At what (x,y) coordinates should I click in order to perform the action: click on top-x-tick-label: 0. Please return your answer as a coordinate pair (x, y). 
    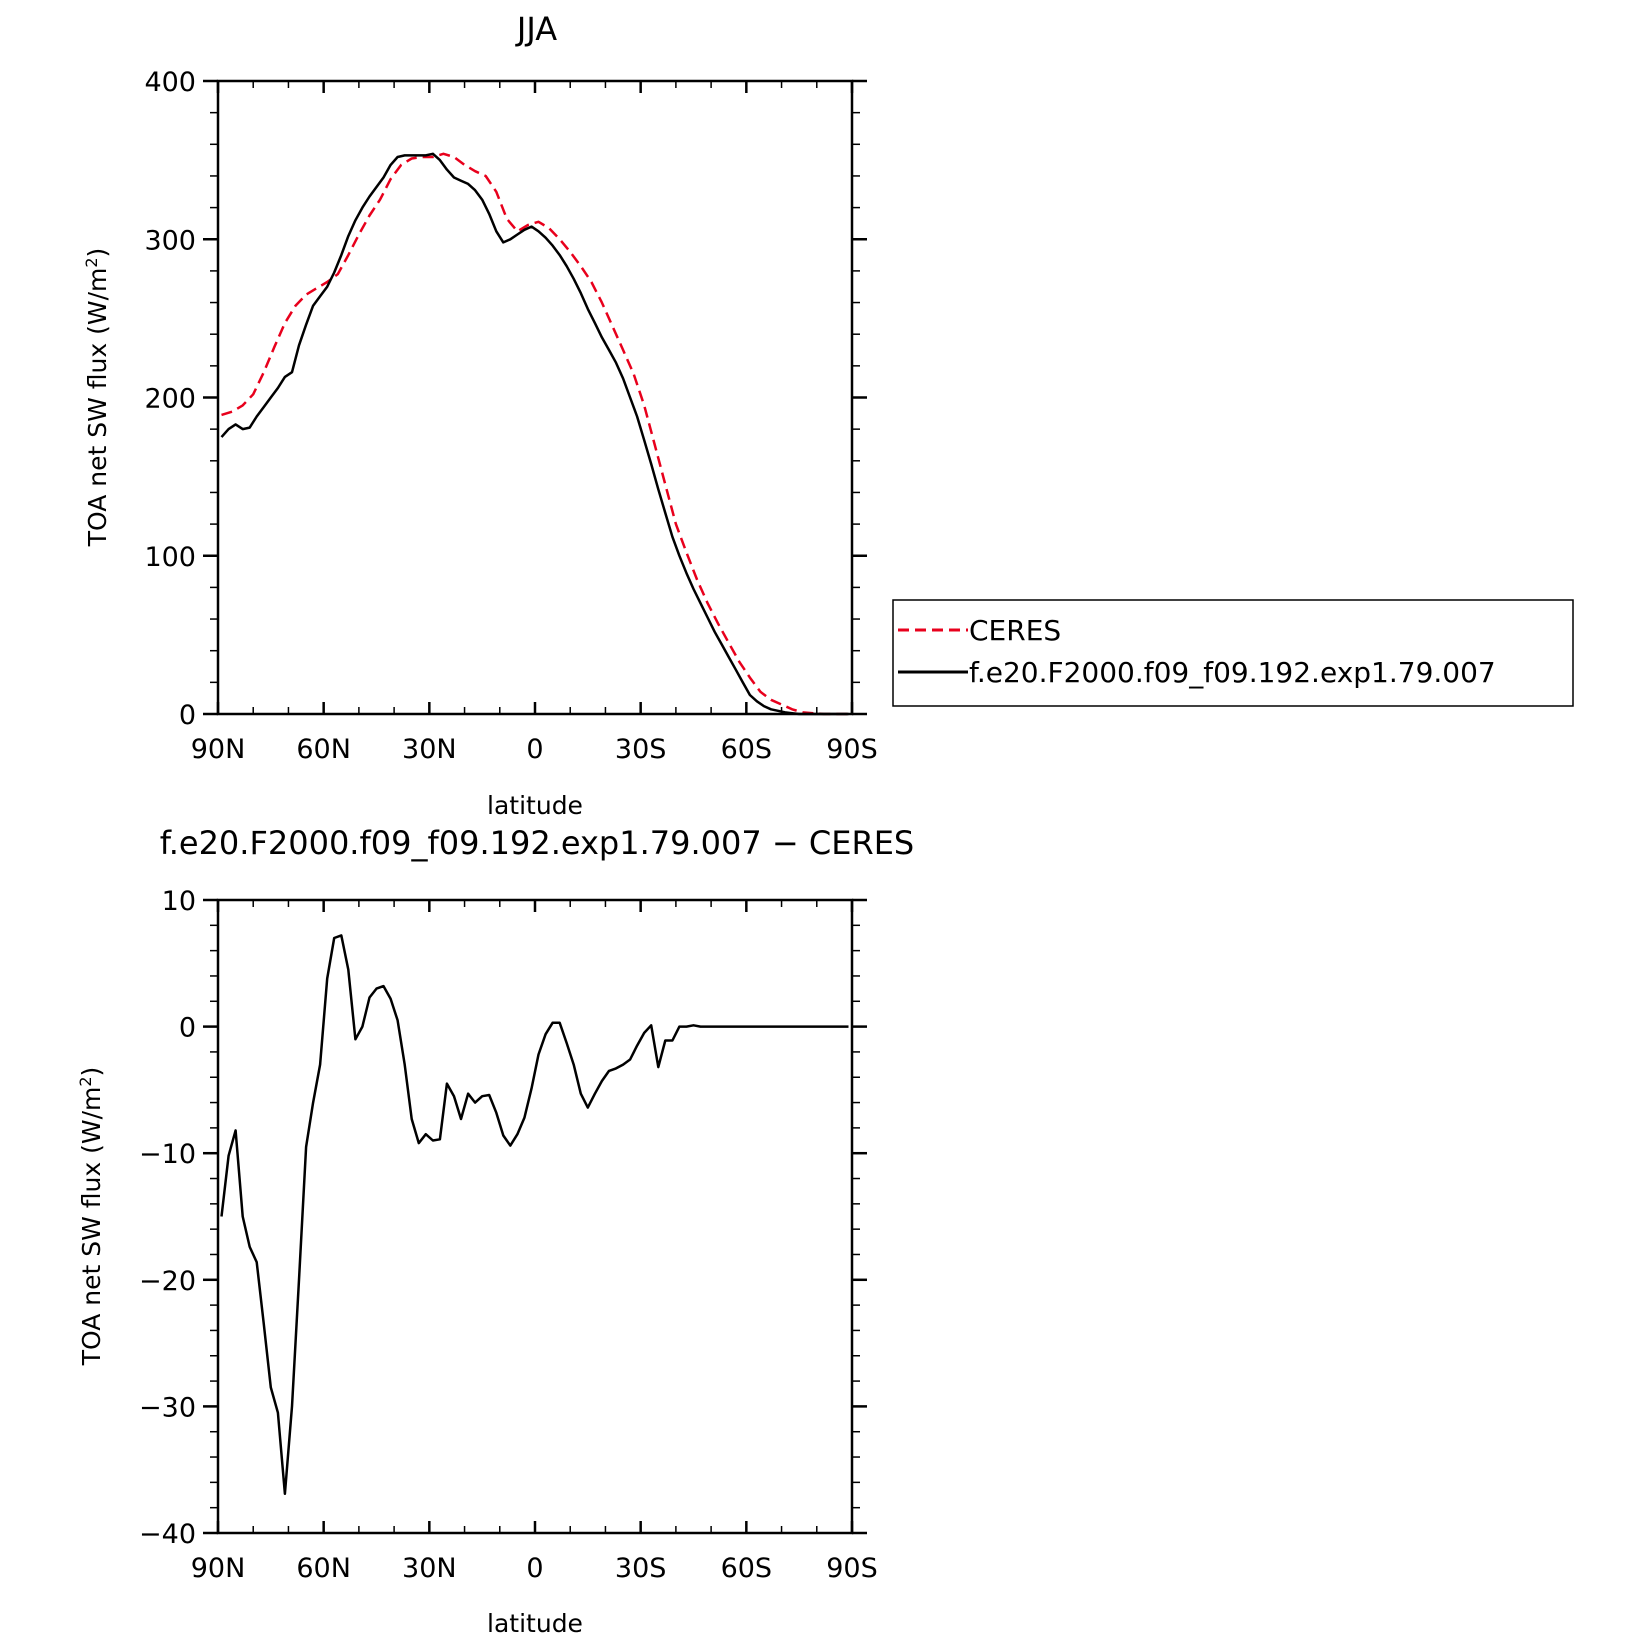
    Looking at the image, I should click on (534, 749).